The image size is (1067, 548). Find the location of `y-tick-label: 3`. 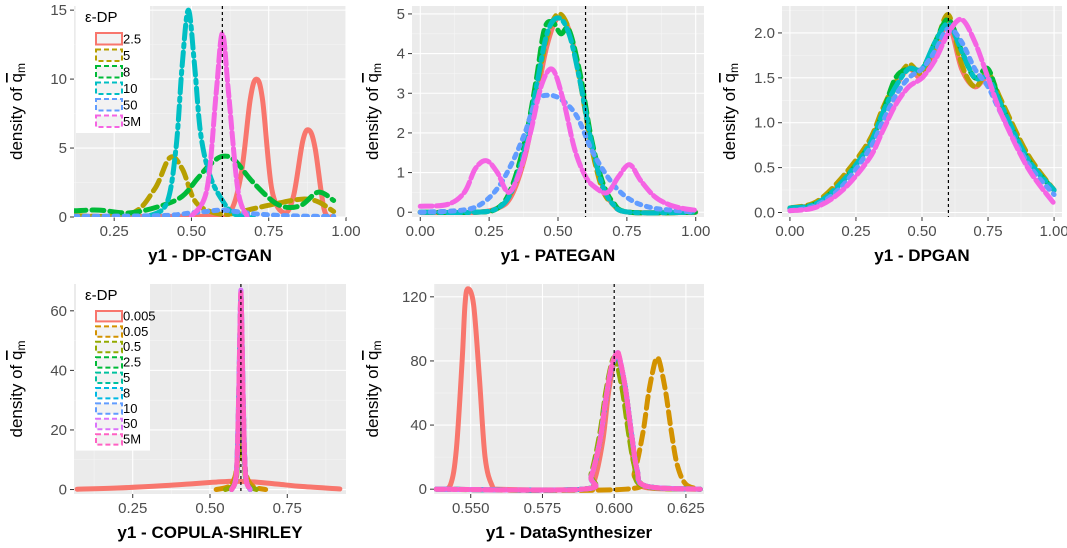

y-tick-label: 3 is located at coordinates (401, 93).